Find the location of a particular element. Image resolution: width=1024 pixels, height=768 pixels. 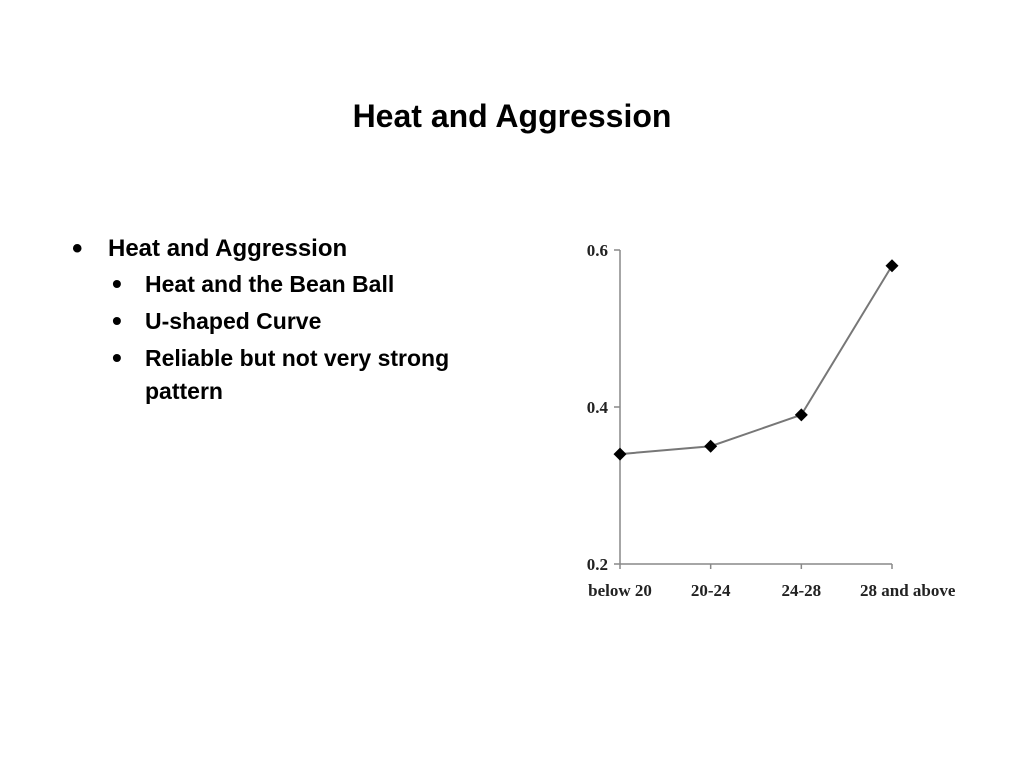

bullet-item-main: • Heat and Aggression is located at coordinates (282, 249).